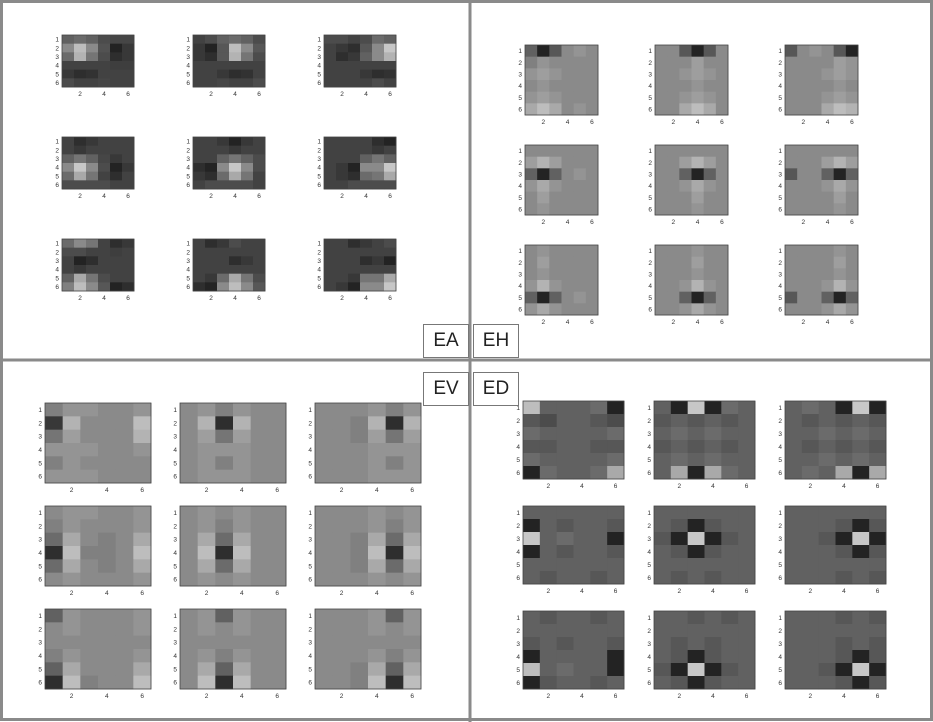  What do you see at coordinates (342, 696) in the screenshot?
I see `x-tick-label: 2` at bounding box center [342, 696].